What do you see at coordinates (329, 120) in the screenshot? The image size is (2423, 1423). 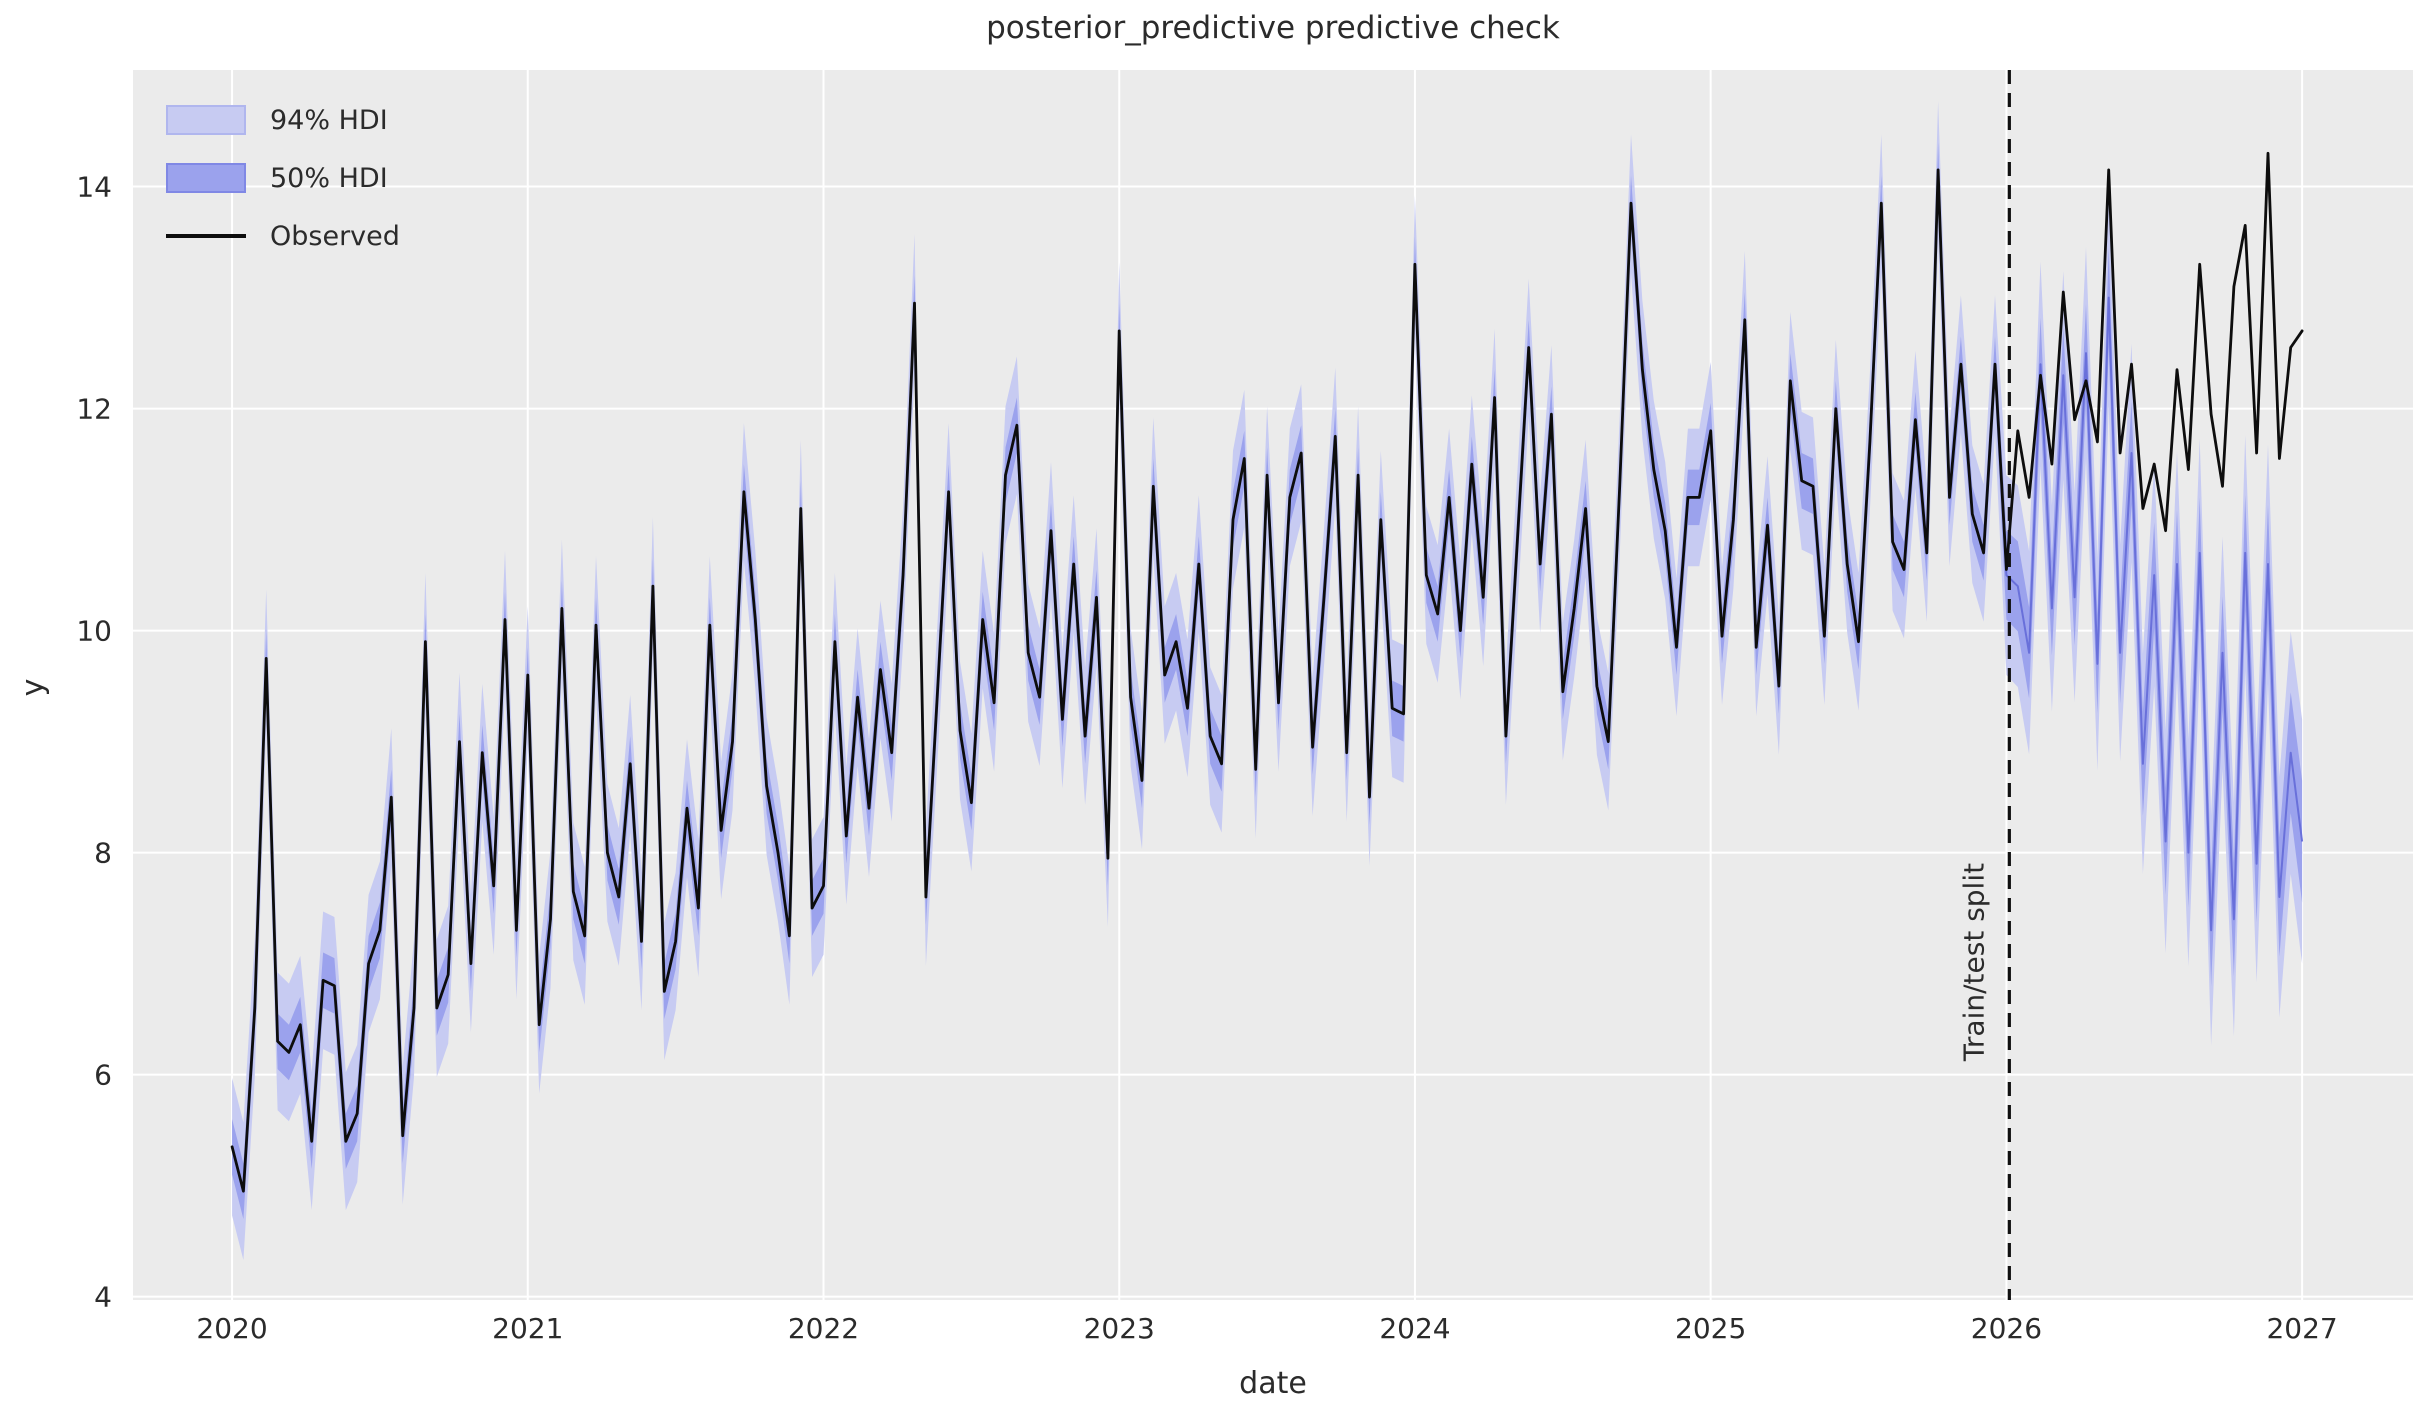 I see `legend-label-94-hdi: 94% HDI` at bounding box center [329, 120].